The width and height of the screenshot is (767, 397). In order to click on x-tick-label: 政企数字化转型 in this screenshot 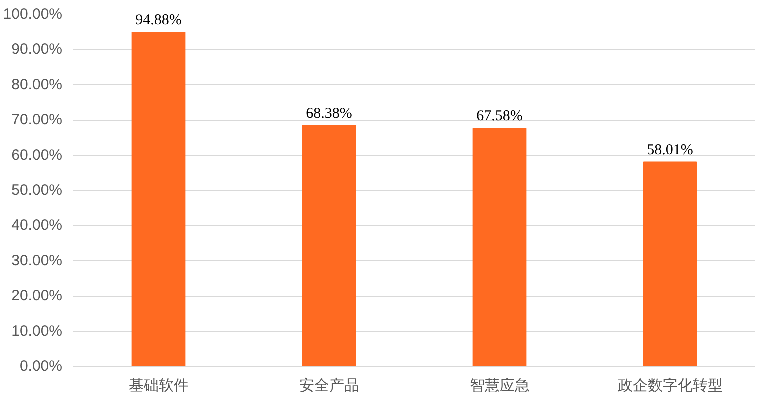, I will do `click(670, 386)`.